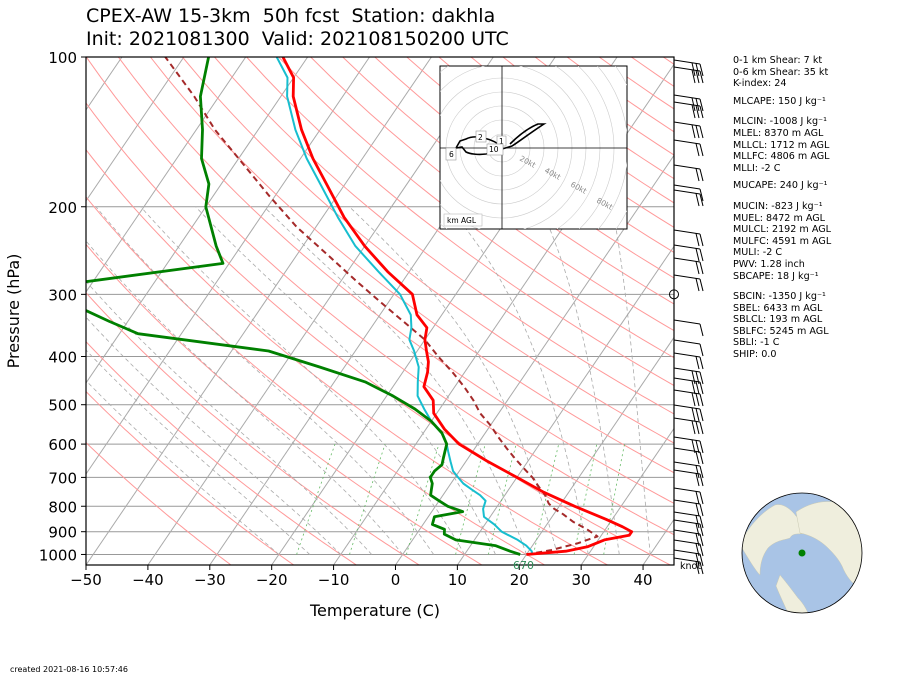  Describe the element at coordinates (643, 580) in the screenshot. I see `x-tick-label: 40` at that location.